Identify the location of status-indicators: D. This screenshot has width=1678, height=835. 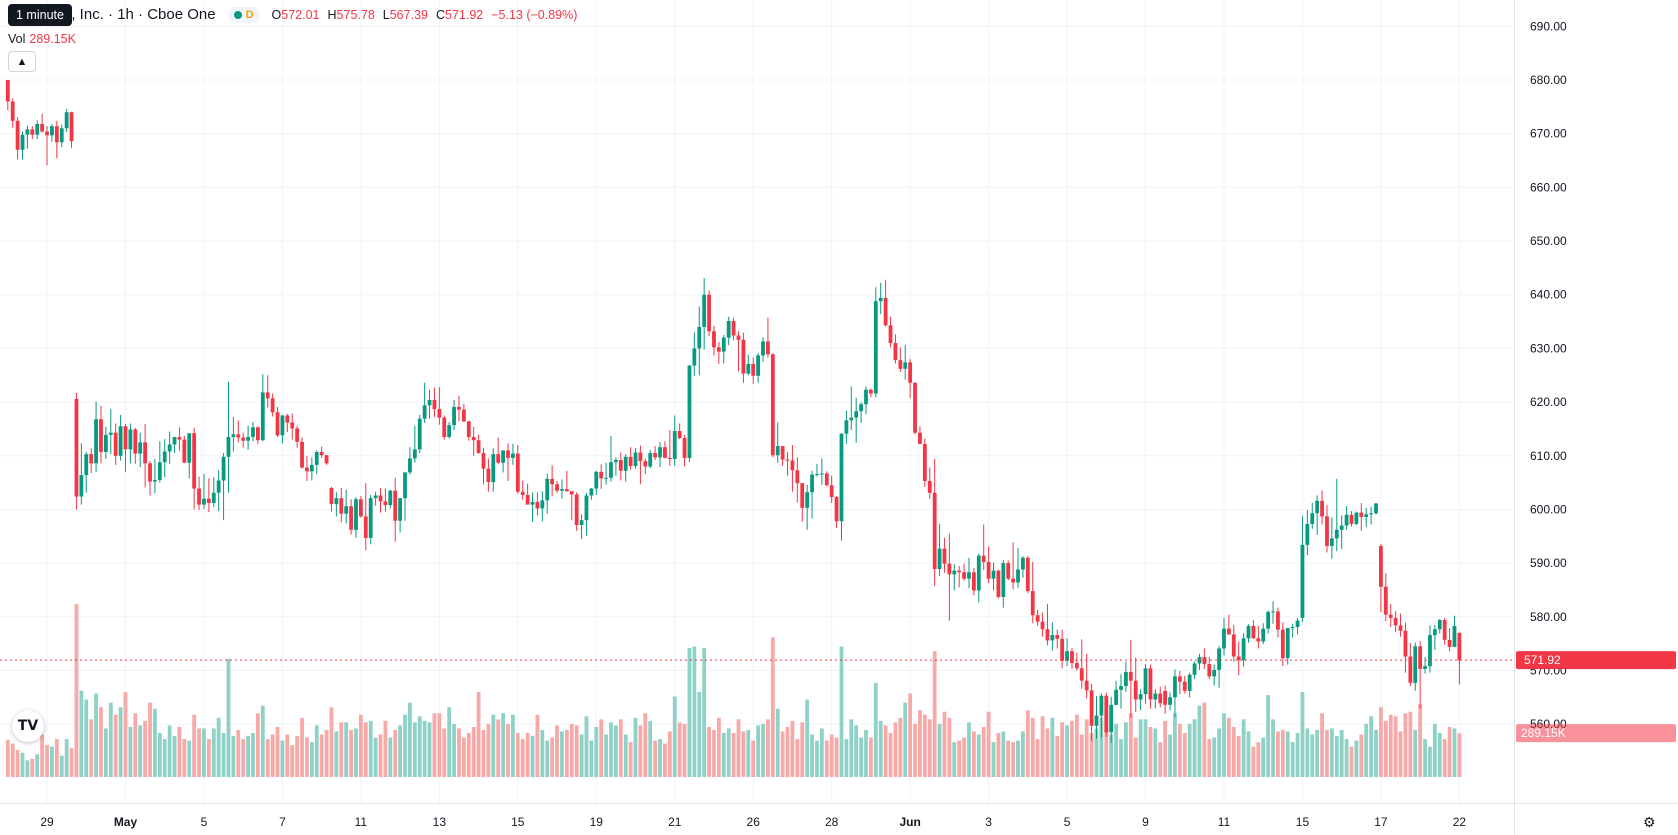
(243, 14).